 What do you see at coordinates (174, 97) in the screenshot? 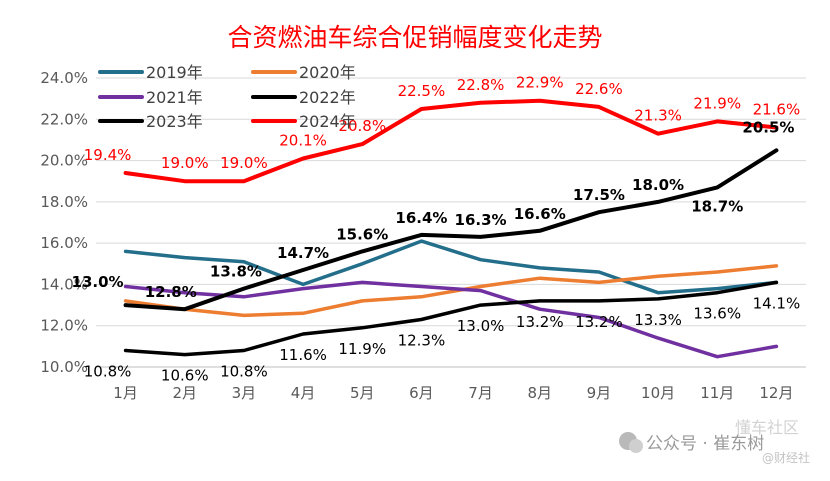
I see `legend-label: 2021年` at bounding box center [174, 97].